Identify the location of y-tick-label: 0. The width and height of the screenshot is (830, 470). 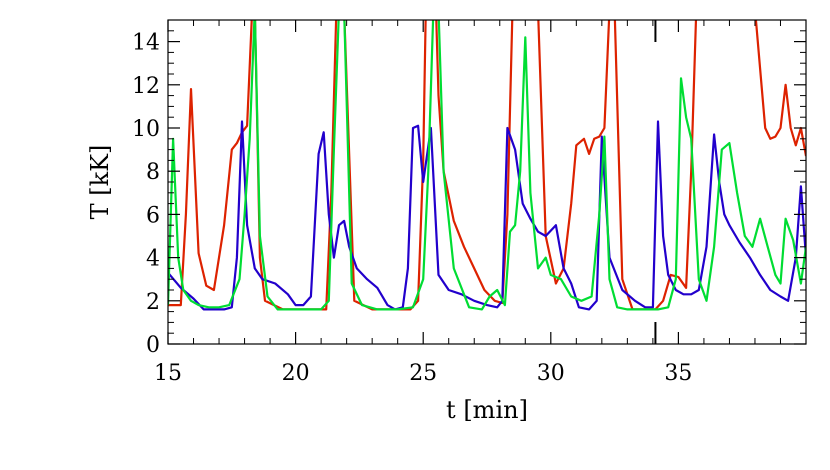
(153, 345).